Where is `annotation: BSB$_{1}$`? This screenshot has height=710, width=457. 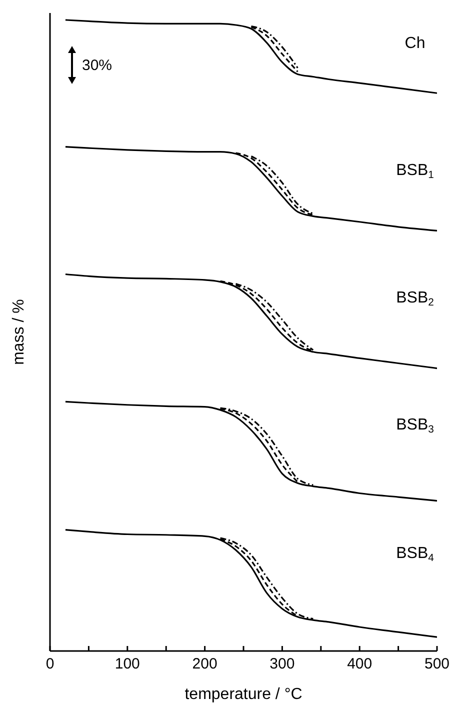 annotation: BSB$_{1}$ is located at coordinates (415, 171).